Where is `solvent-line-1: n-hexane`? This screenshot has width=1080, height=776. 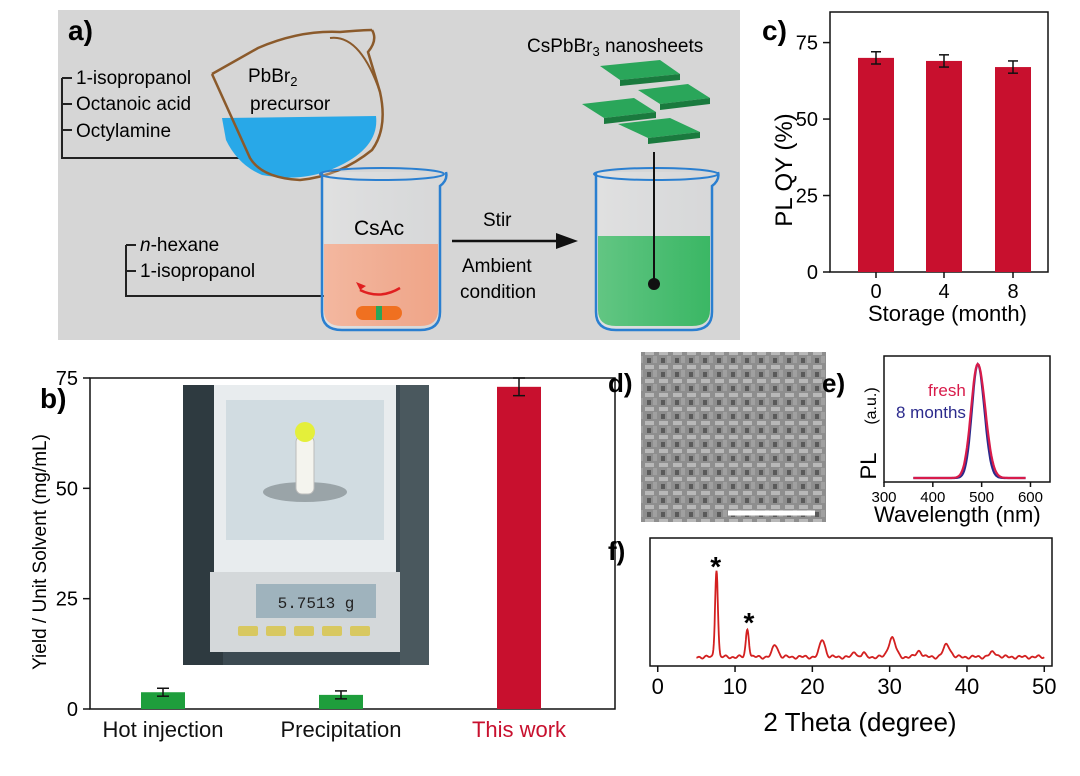 solvent-line-1: n-hexane is located at coordinates (179, 245).